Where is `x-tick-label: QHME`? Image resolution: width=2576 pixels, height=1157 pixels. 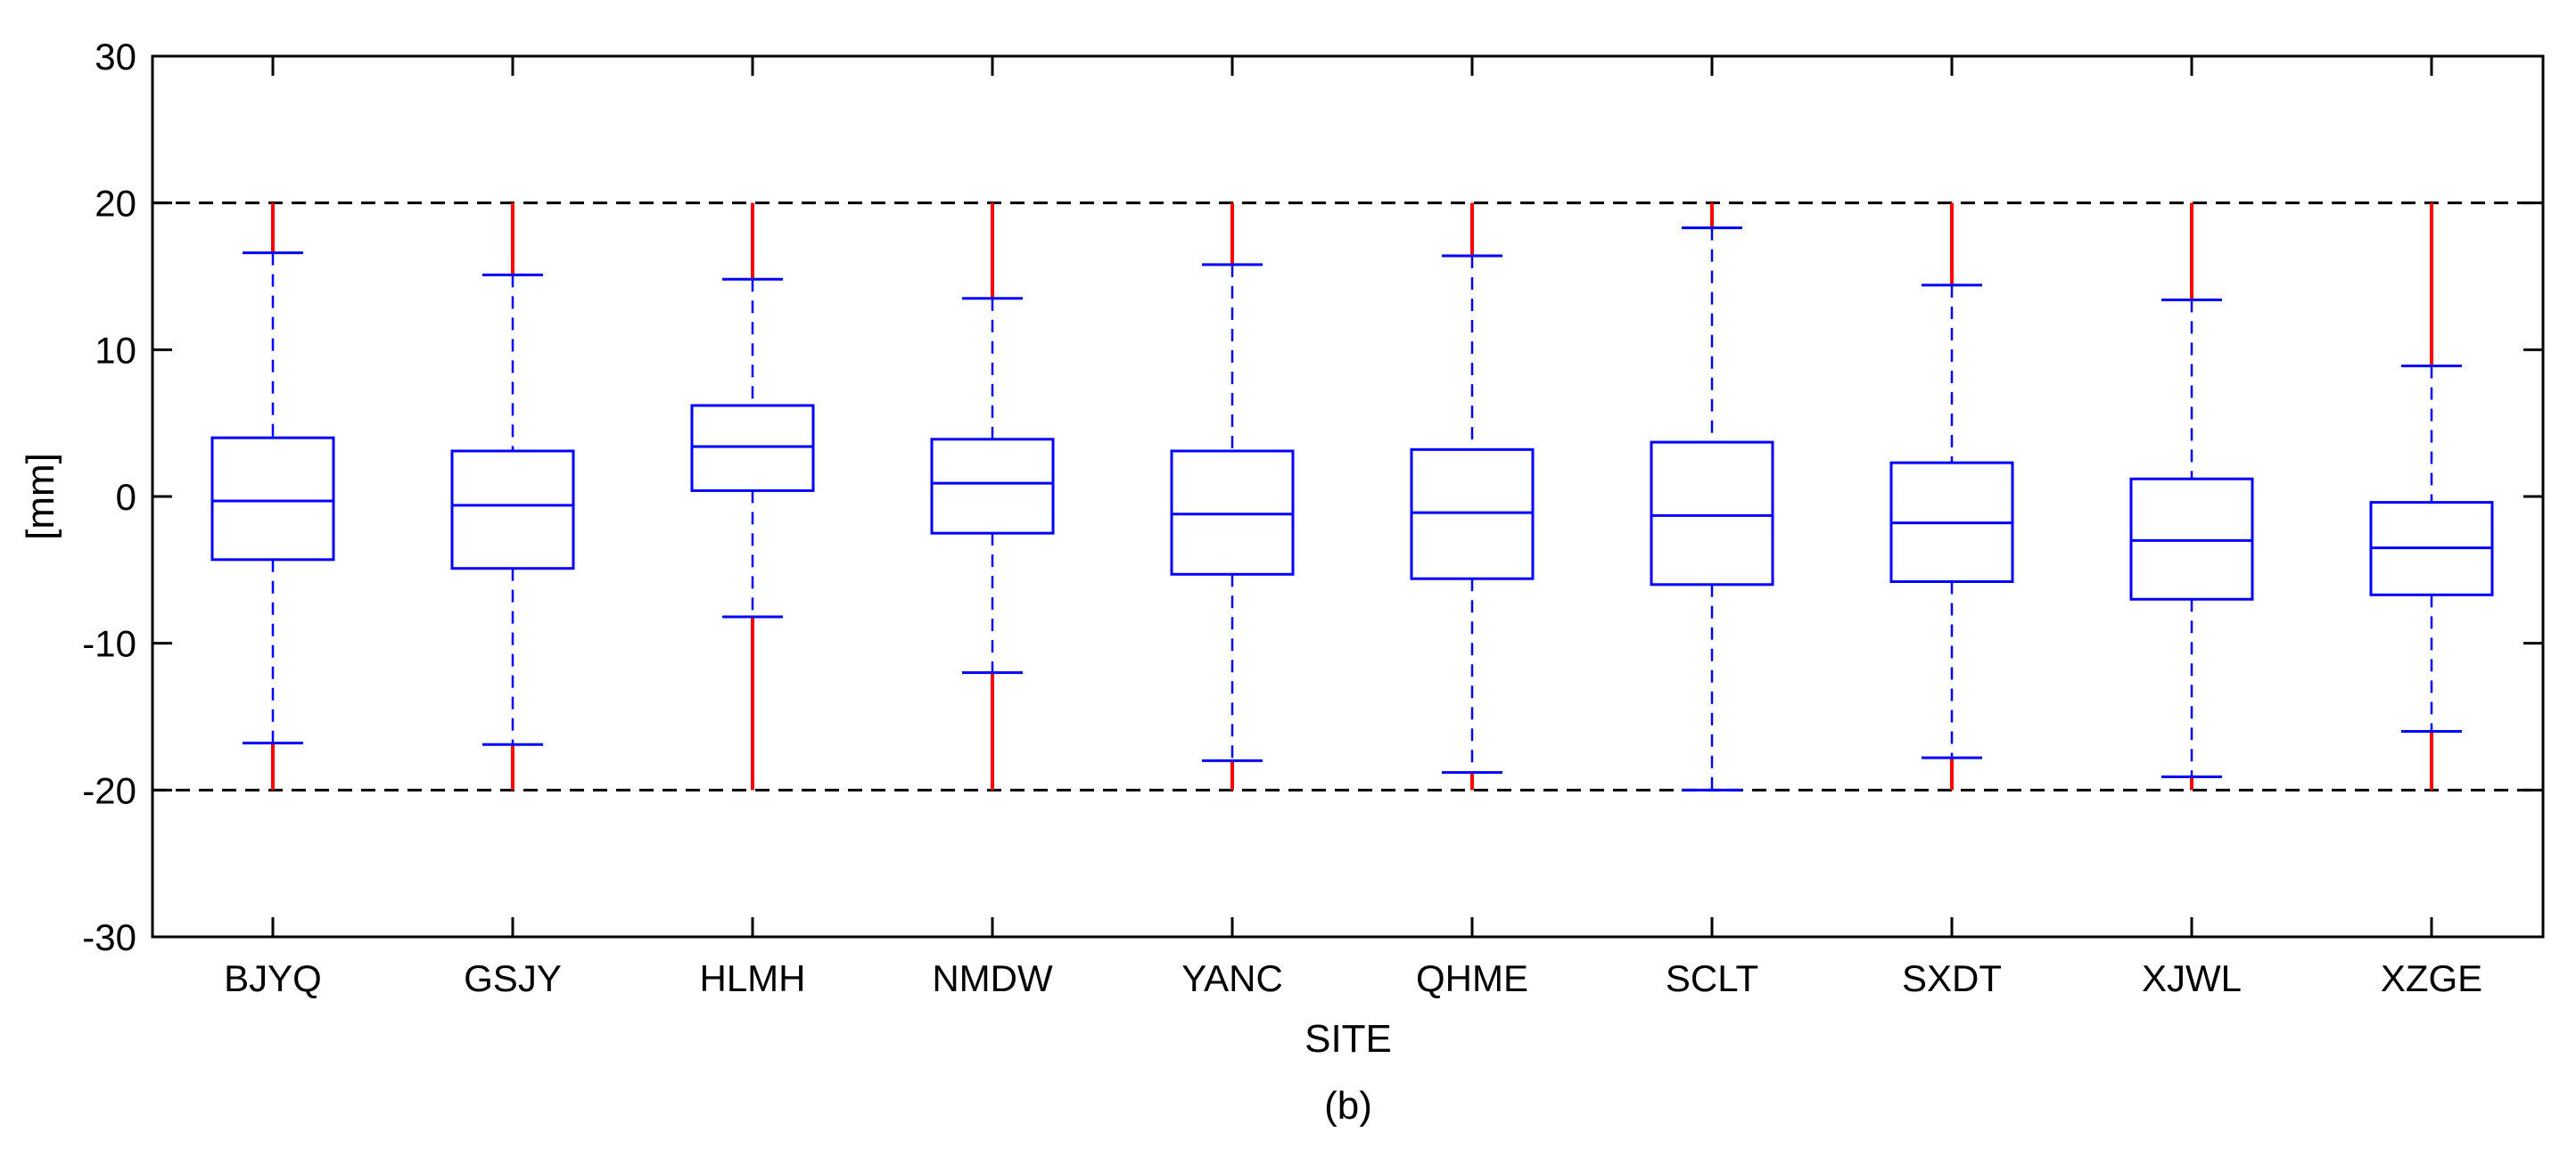 x-tick-label: QHME is located at coordinates (1472, 978).